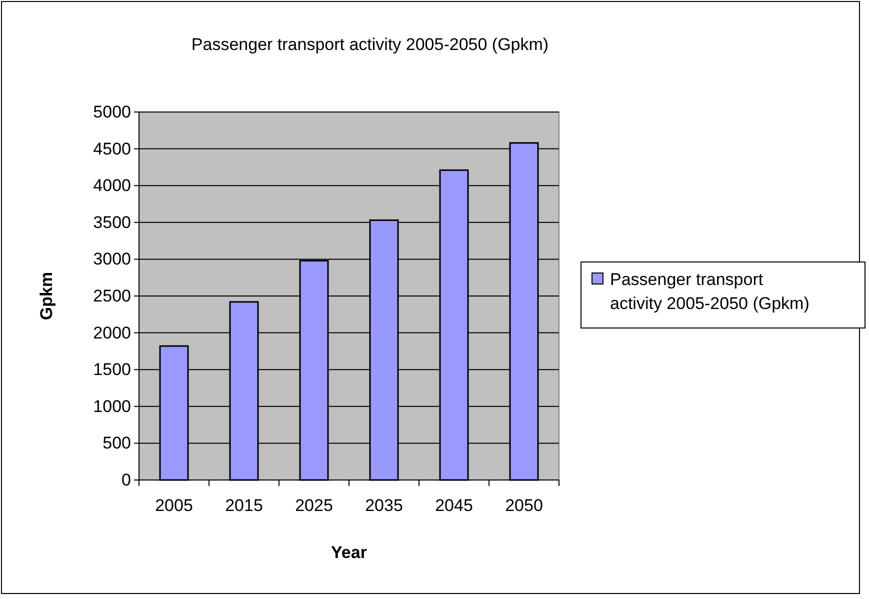  Describe the element at coordinates (524, 505) in the screenshot. I see `x-tick-label: 2050` at that location.